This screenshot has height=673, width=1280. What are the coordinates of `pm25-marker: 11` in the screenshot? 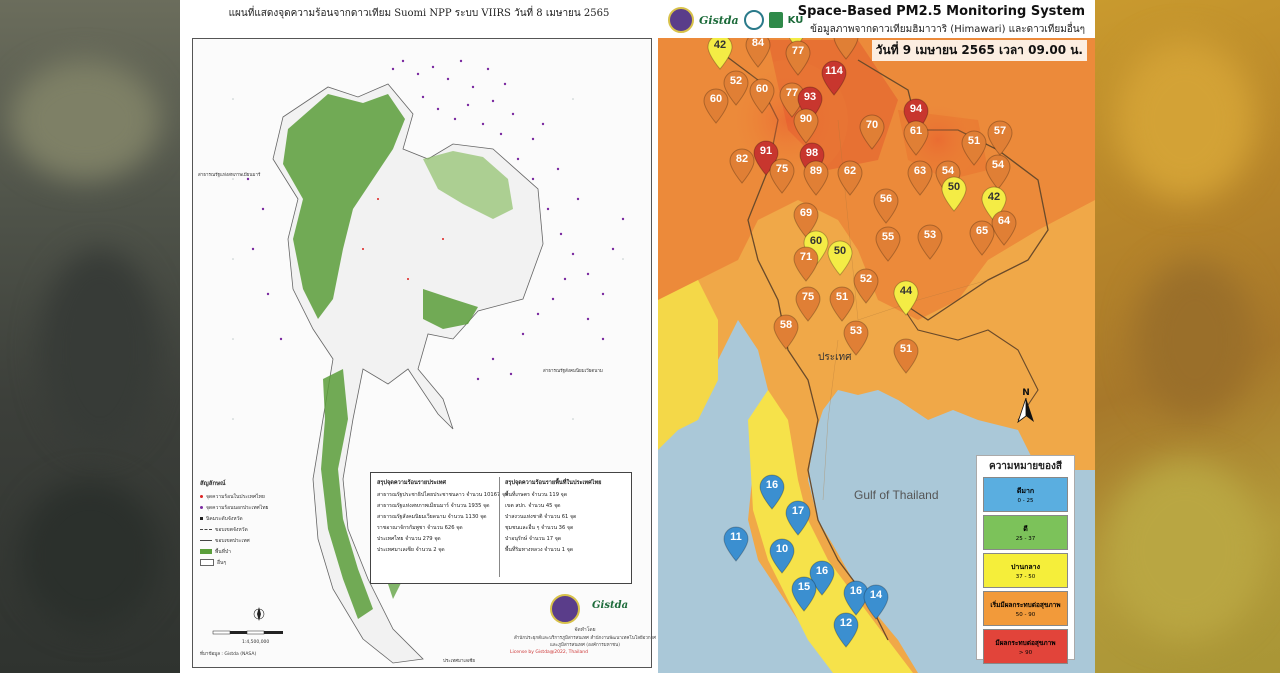 It's located at (736, 544).